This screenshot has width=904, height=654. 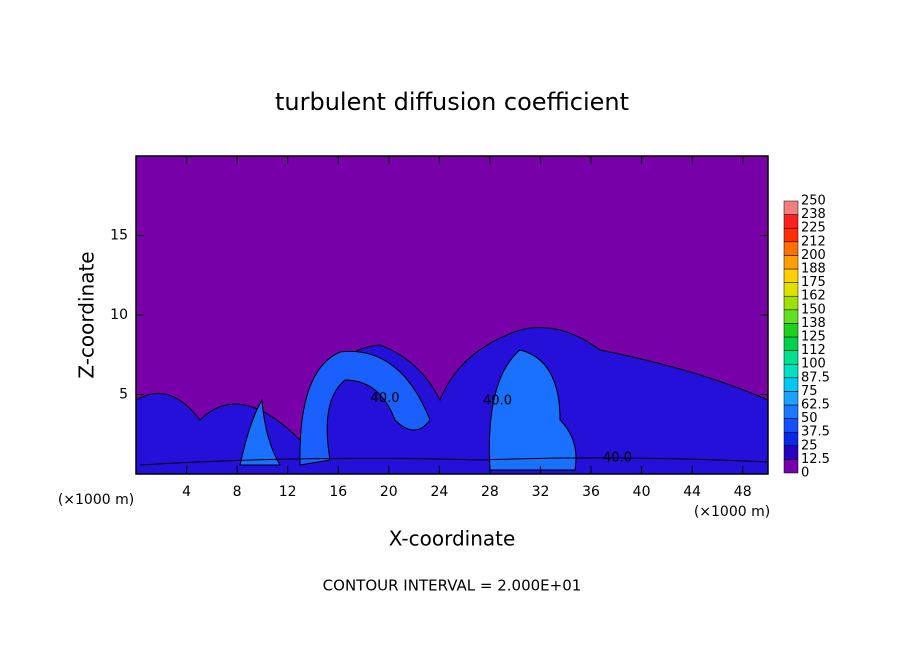 I want to click on x-unit: (×1000 m), so click(x=732, y=512).